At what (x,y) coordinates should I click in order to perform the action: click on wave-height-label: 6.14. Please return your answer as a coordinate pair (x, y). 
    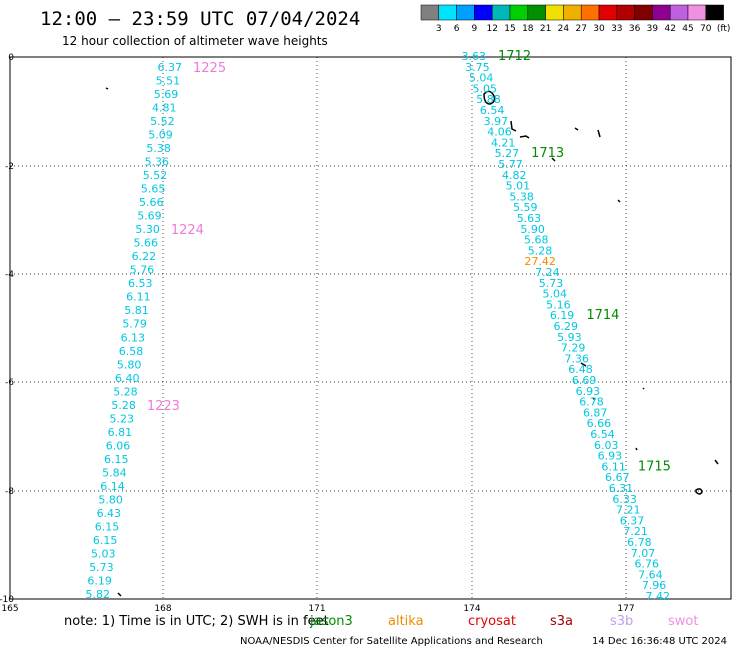
    Looking at the image, I should click on (112, 486).